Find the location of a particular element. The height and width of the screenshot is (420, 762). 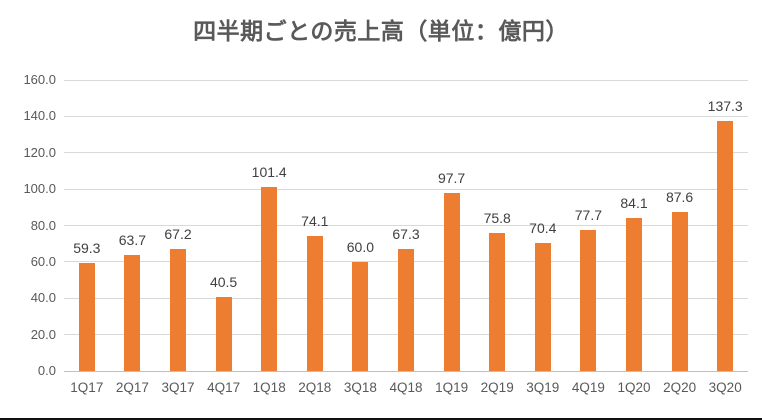

bar-value-label: 74.1 is located at coordinates (315, 221).